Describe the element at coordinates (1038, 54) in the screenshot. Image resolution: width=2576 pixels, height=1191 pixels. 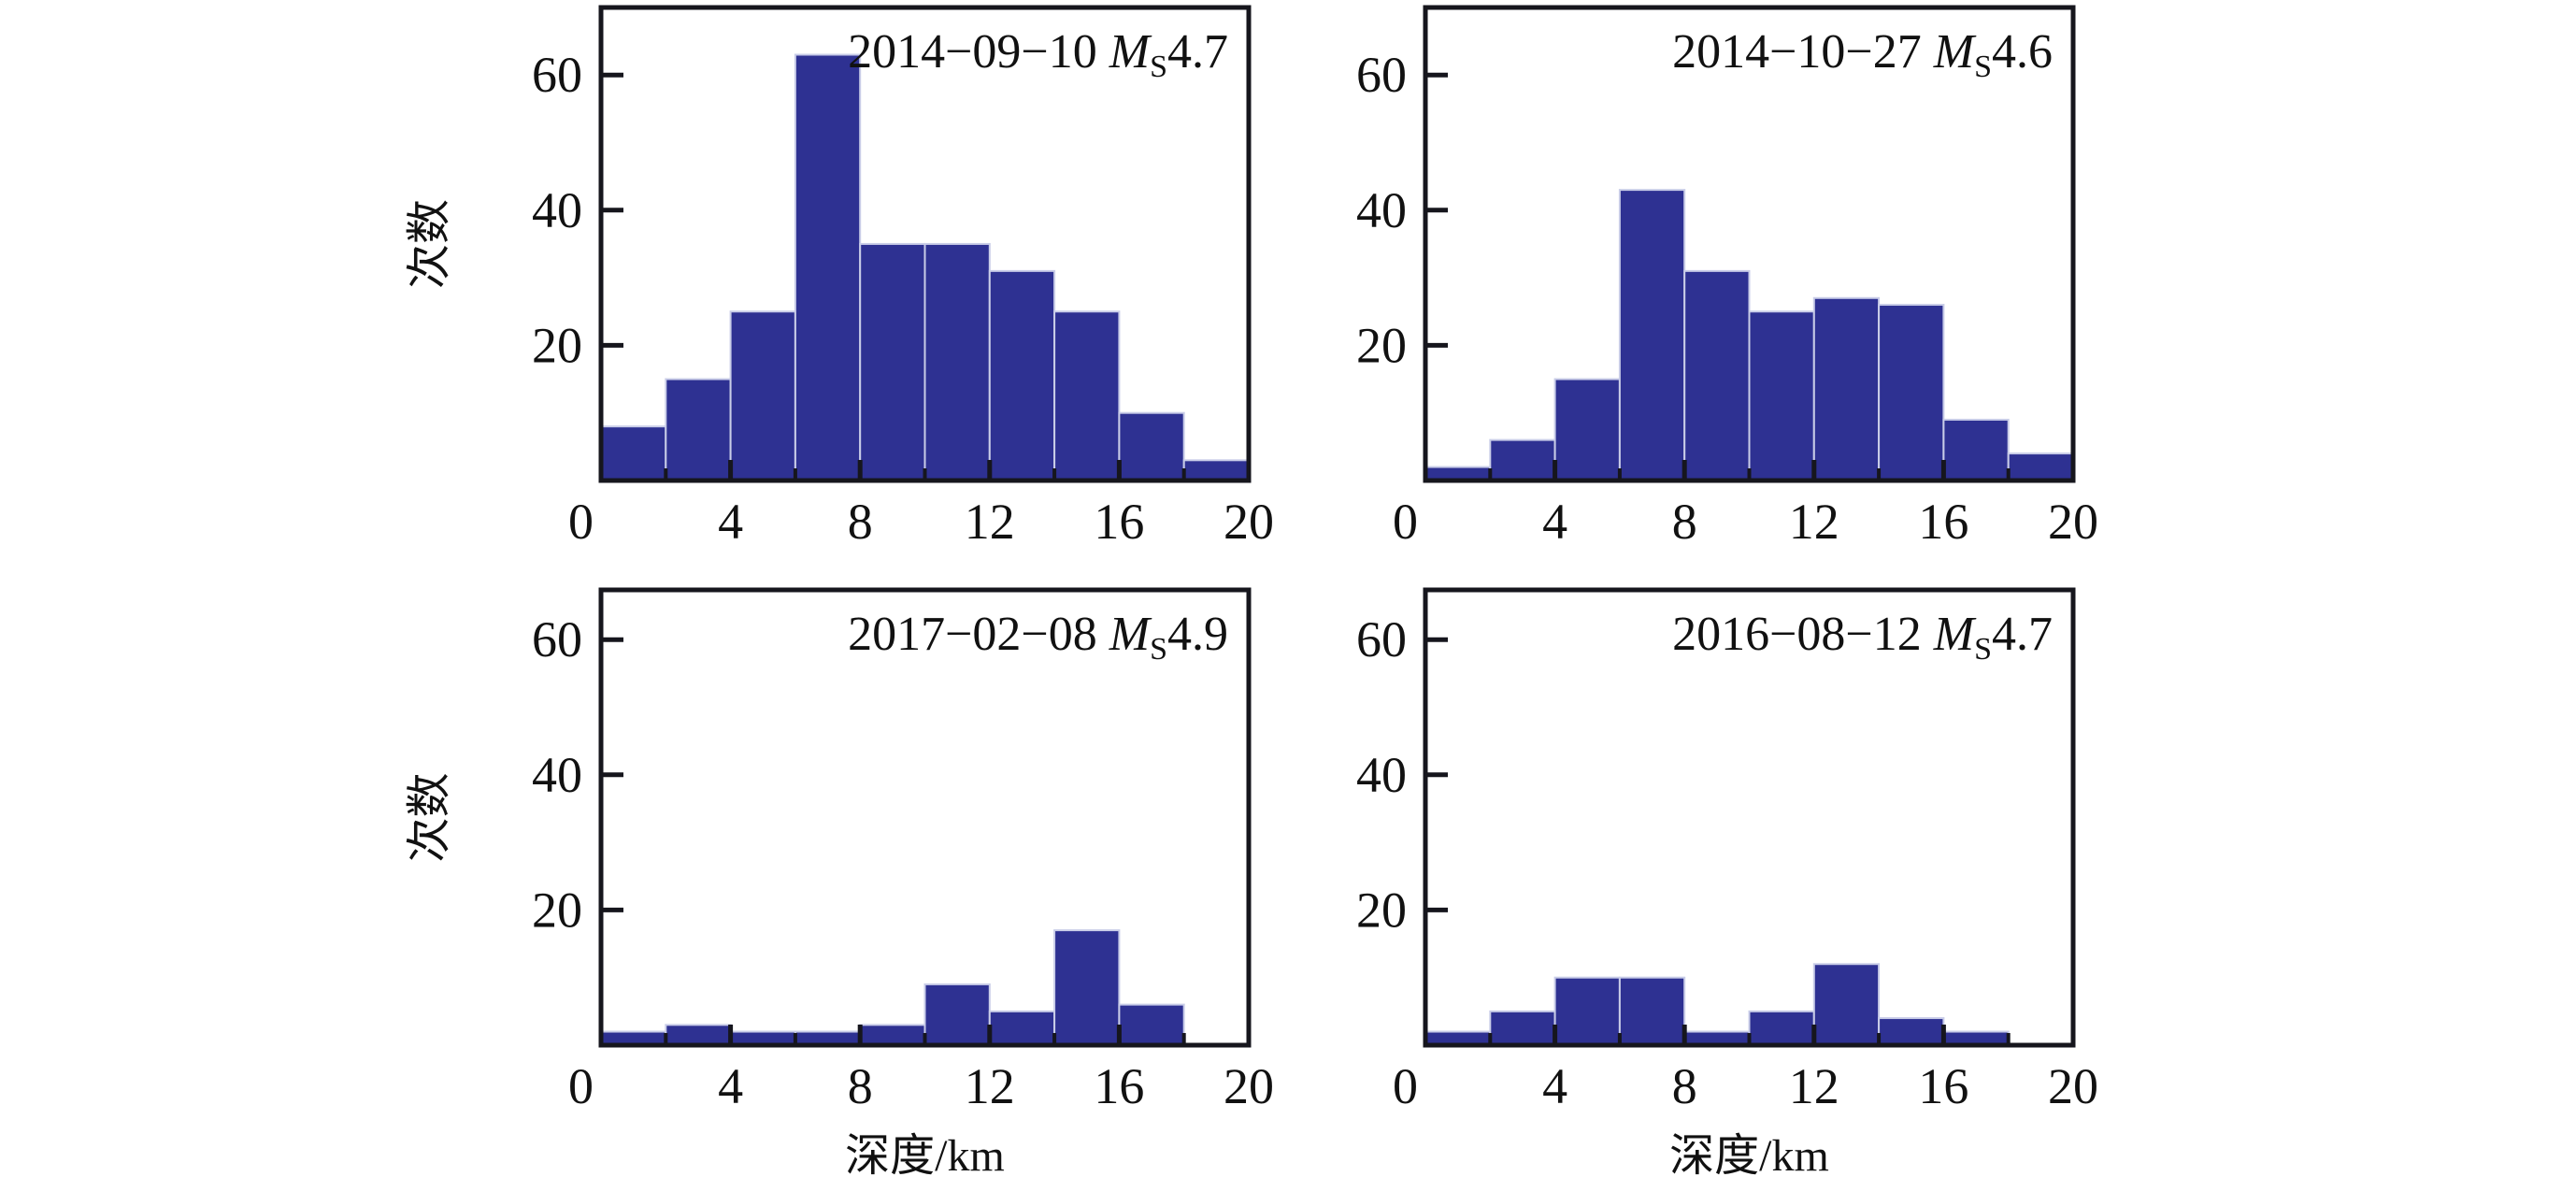
I see `panel-title: 2014−09−10 MS4.7` at that location.